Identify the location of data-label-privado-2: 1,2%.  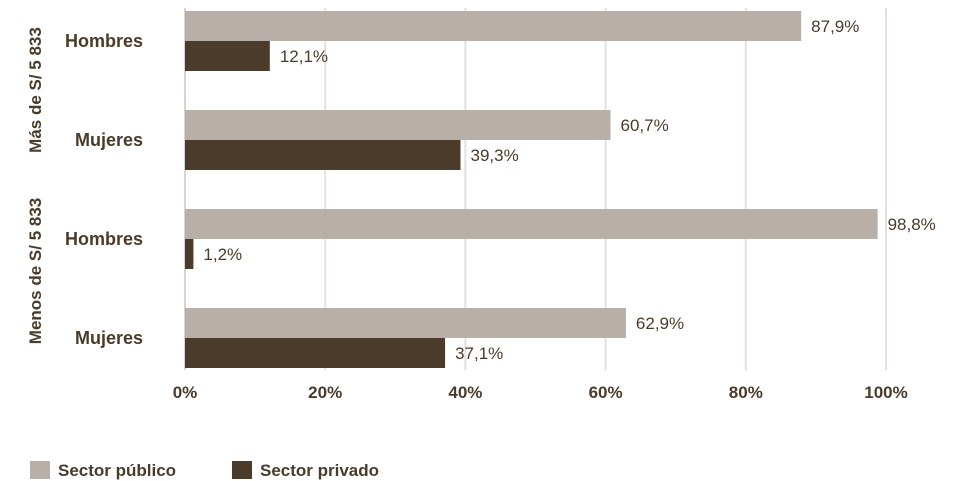
(222, 254).